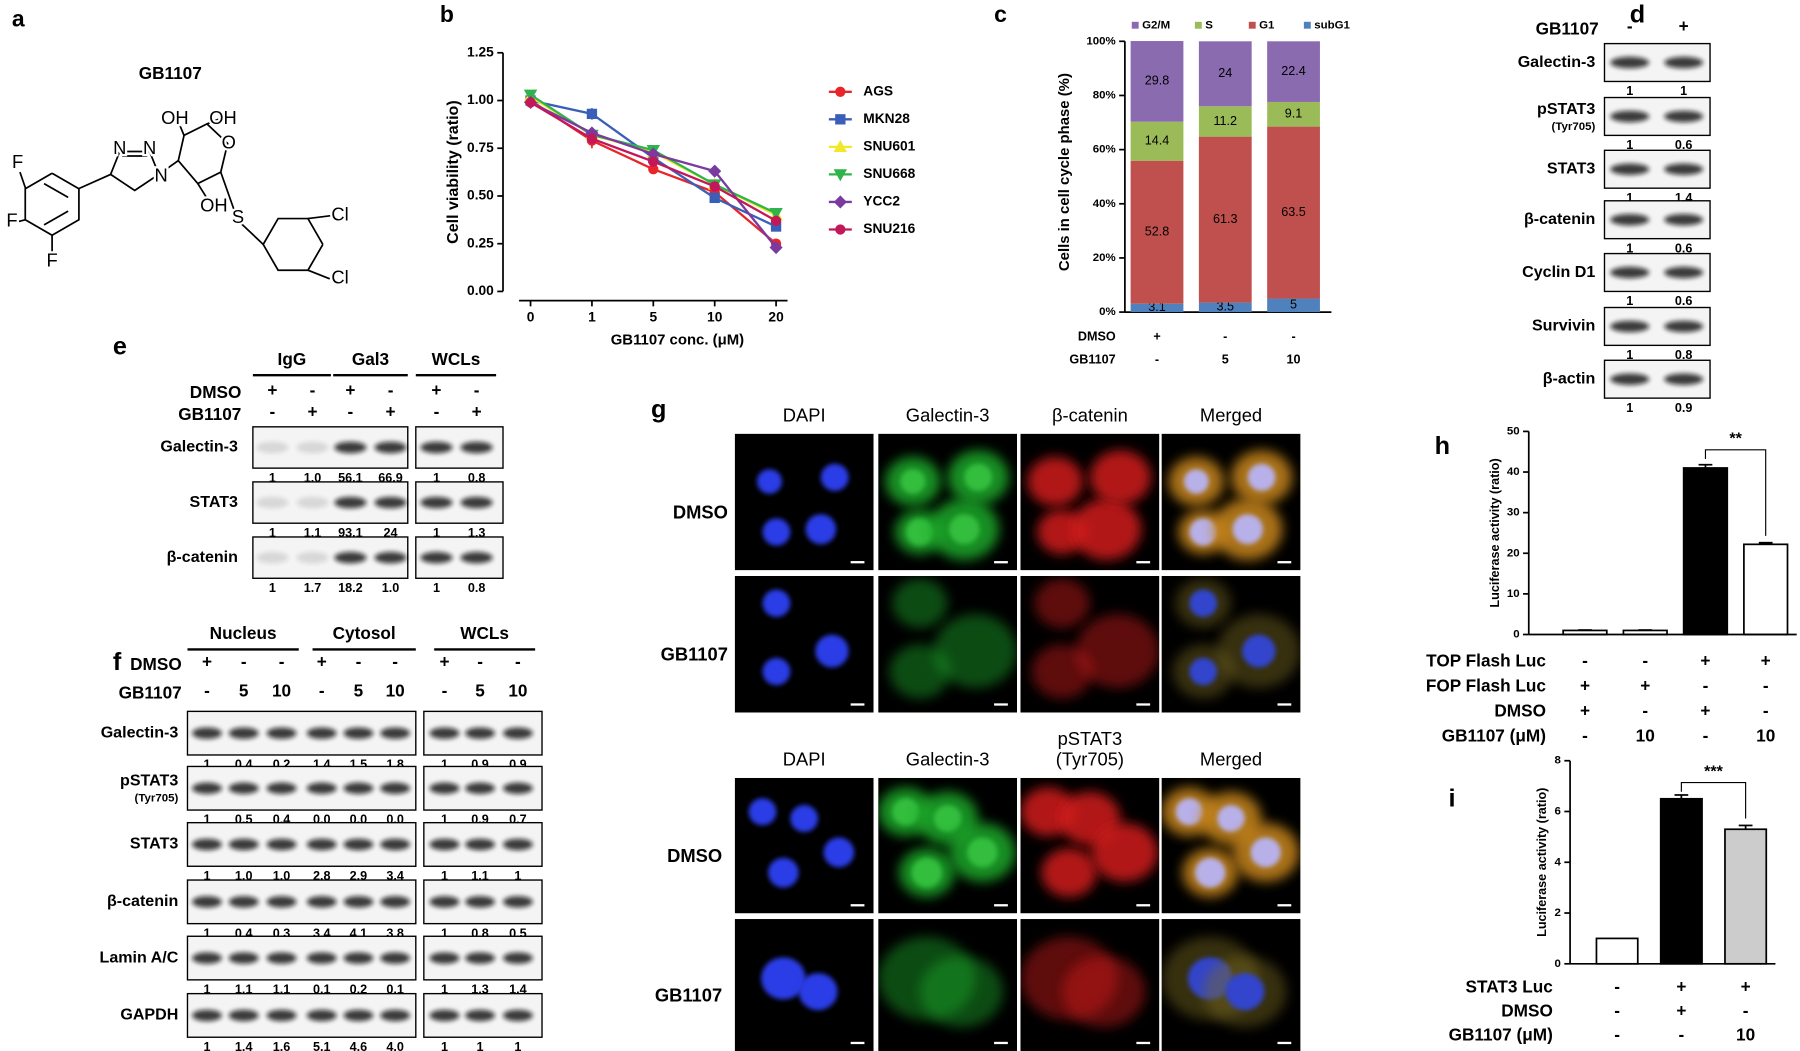 Image resolution: width=1800 pixels, height=1051 pixels. What do you see at coordinates (1566, 109) in the screenshot?
I see `row-label: pSTAT3` at bounding box center [1566, 109].